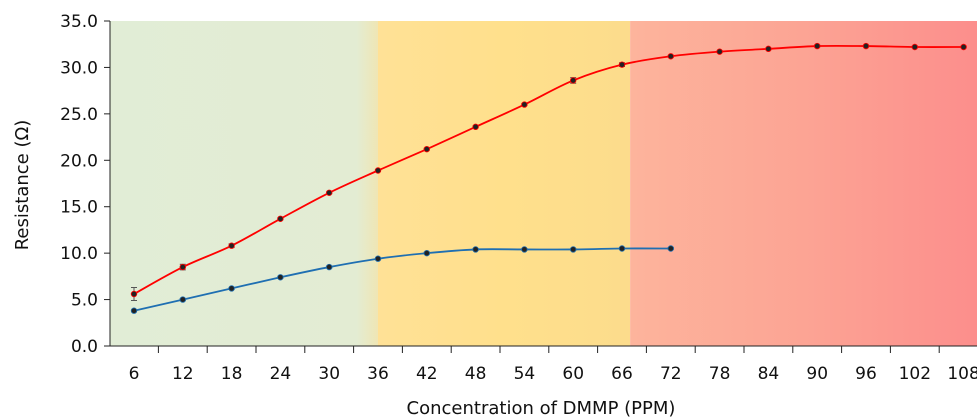  Describe the element at coordinates (232, 374) in the screenshot. I see `x-tick-label: 18` at that location.